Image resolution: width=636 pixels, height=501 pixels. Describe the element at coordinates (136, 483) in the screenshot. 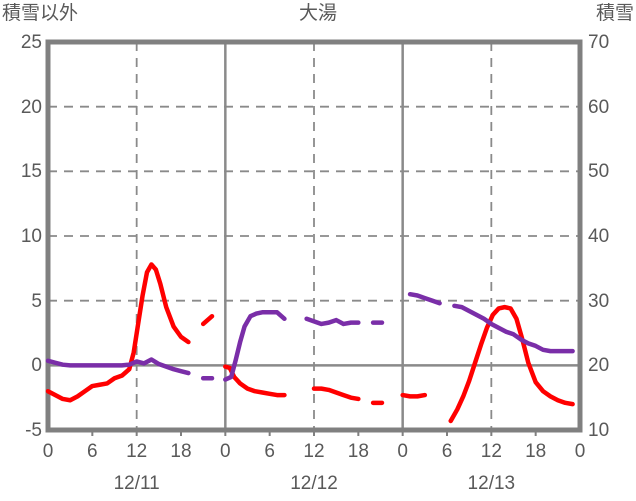

I see `x-axis-day-label: 12/11` at that location.